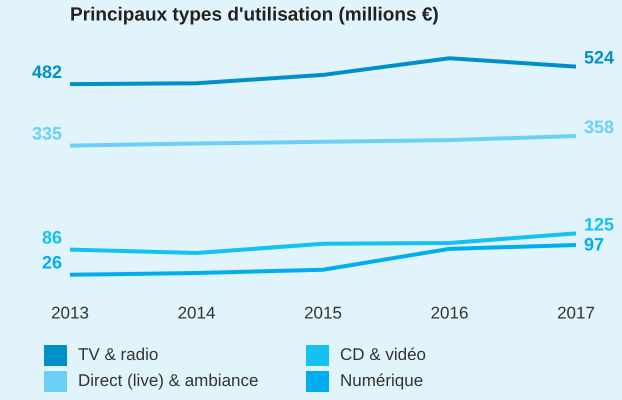 This screenshot has width=622, height=400. Describe the element at coordinates (576, 312) in the screenshot. I see `x-tick-label: 2017` at that location.